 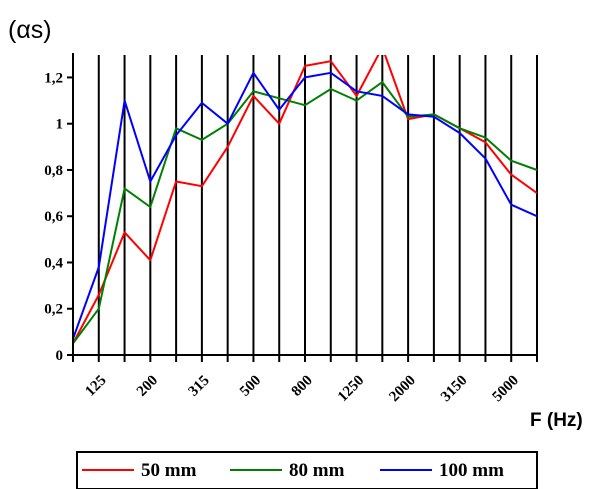 I want to click on legend-box, so click(x=307, y=470).